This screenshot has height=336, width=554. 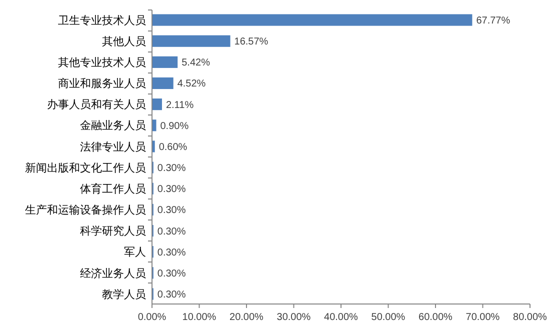 What do you see at coordinates (96, 105) in the screenshot?
I see `y-tick-label: 办事人员和有关人员` at bounding box center [96, 105].